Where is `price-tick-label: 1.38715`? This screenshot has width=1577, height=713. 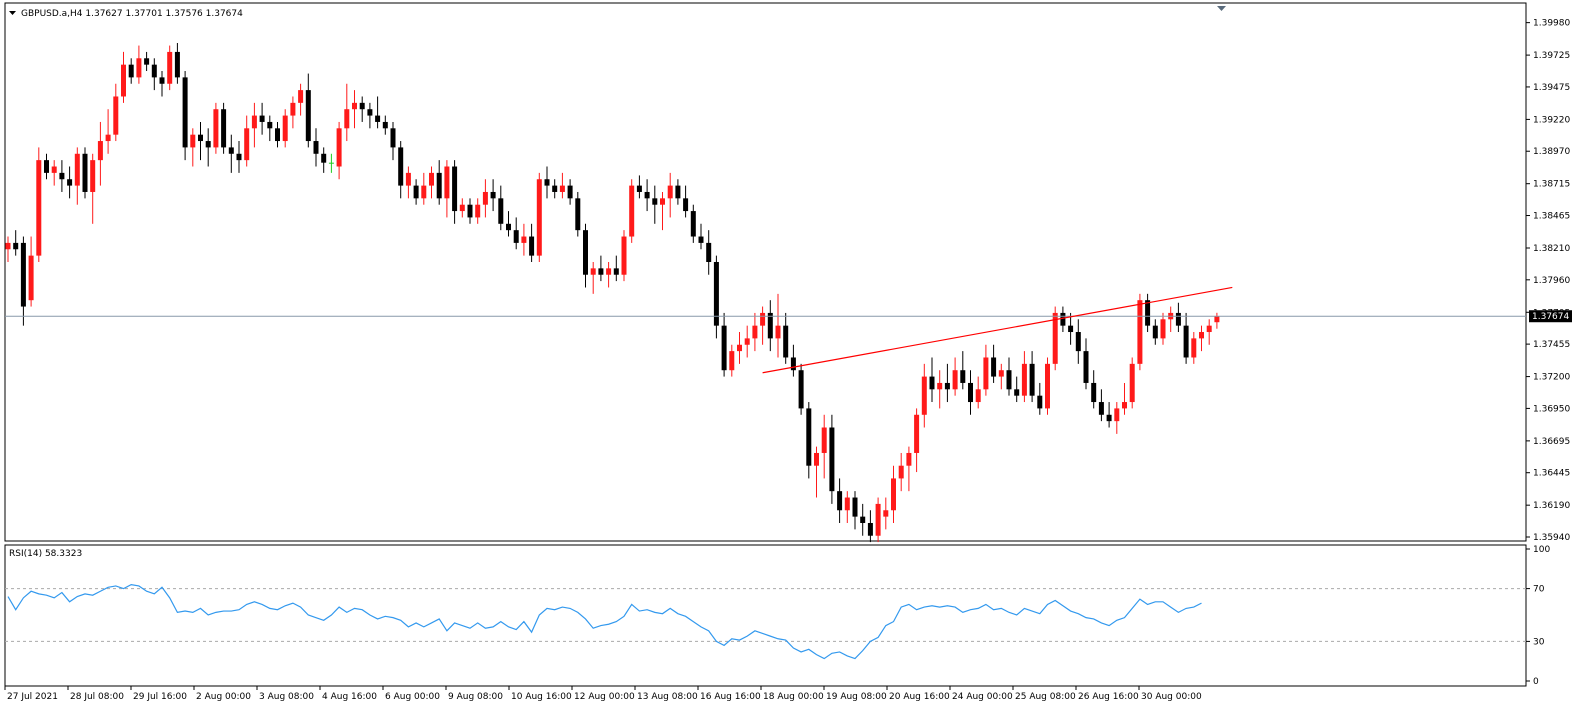 price-tick-label: 1.38715 is located at coordinates (1551, 185).